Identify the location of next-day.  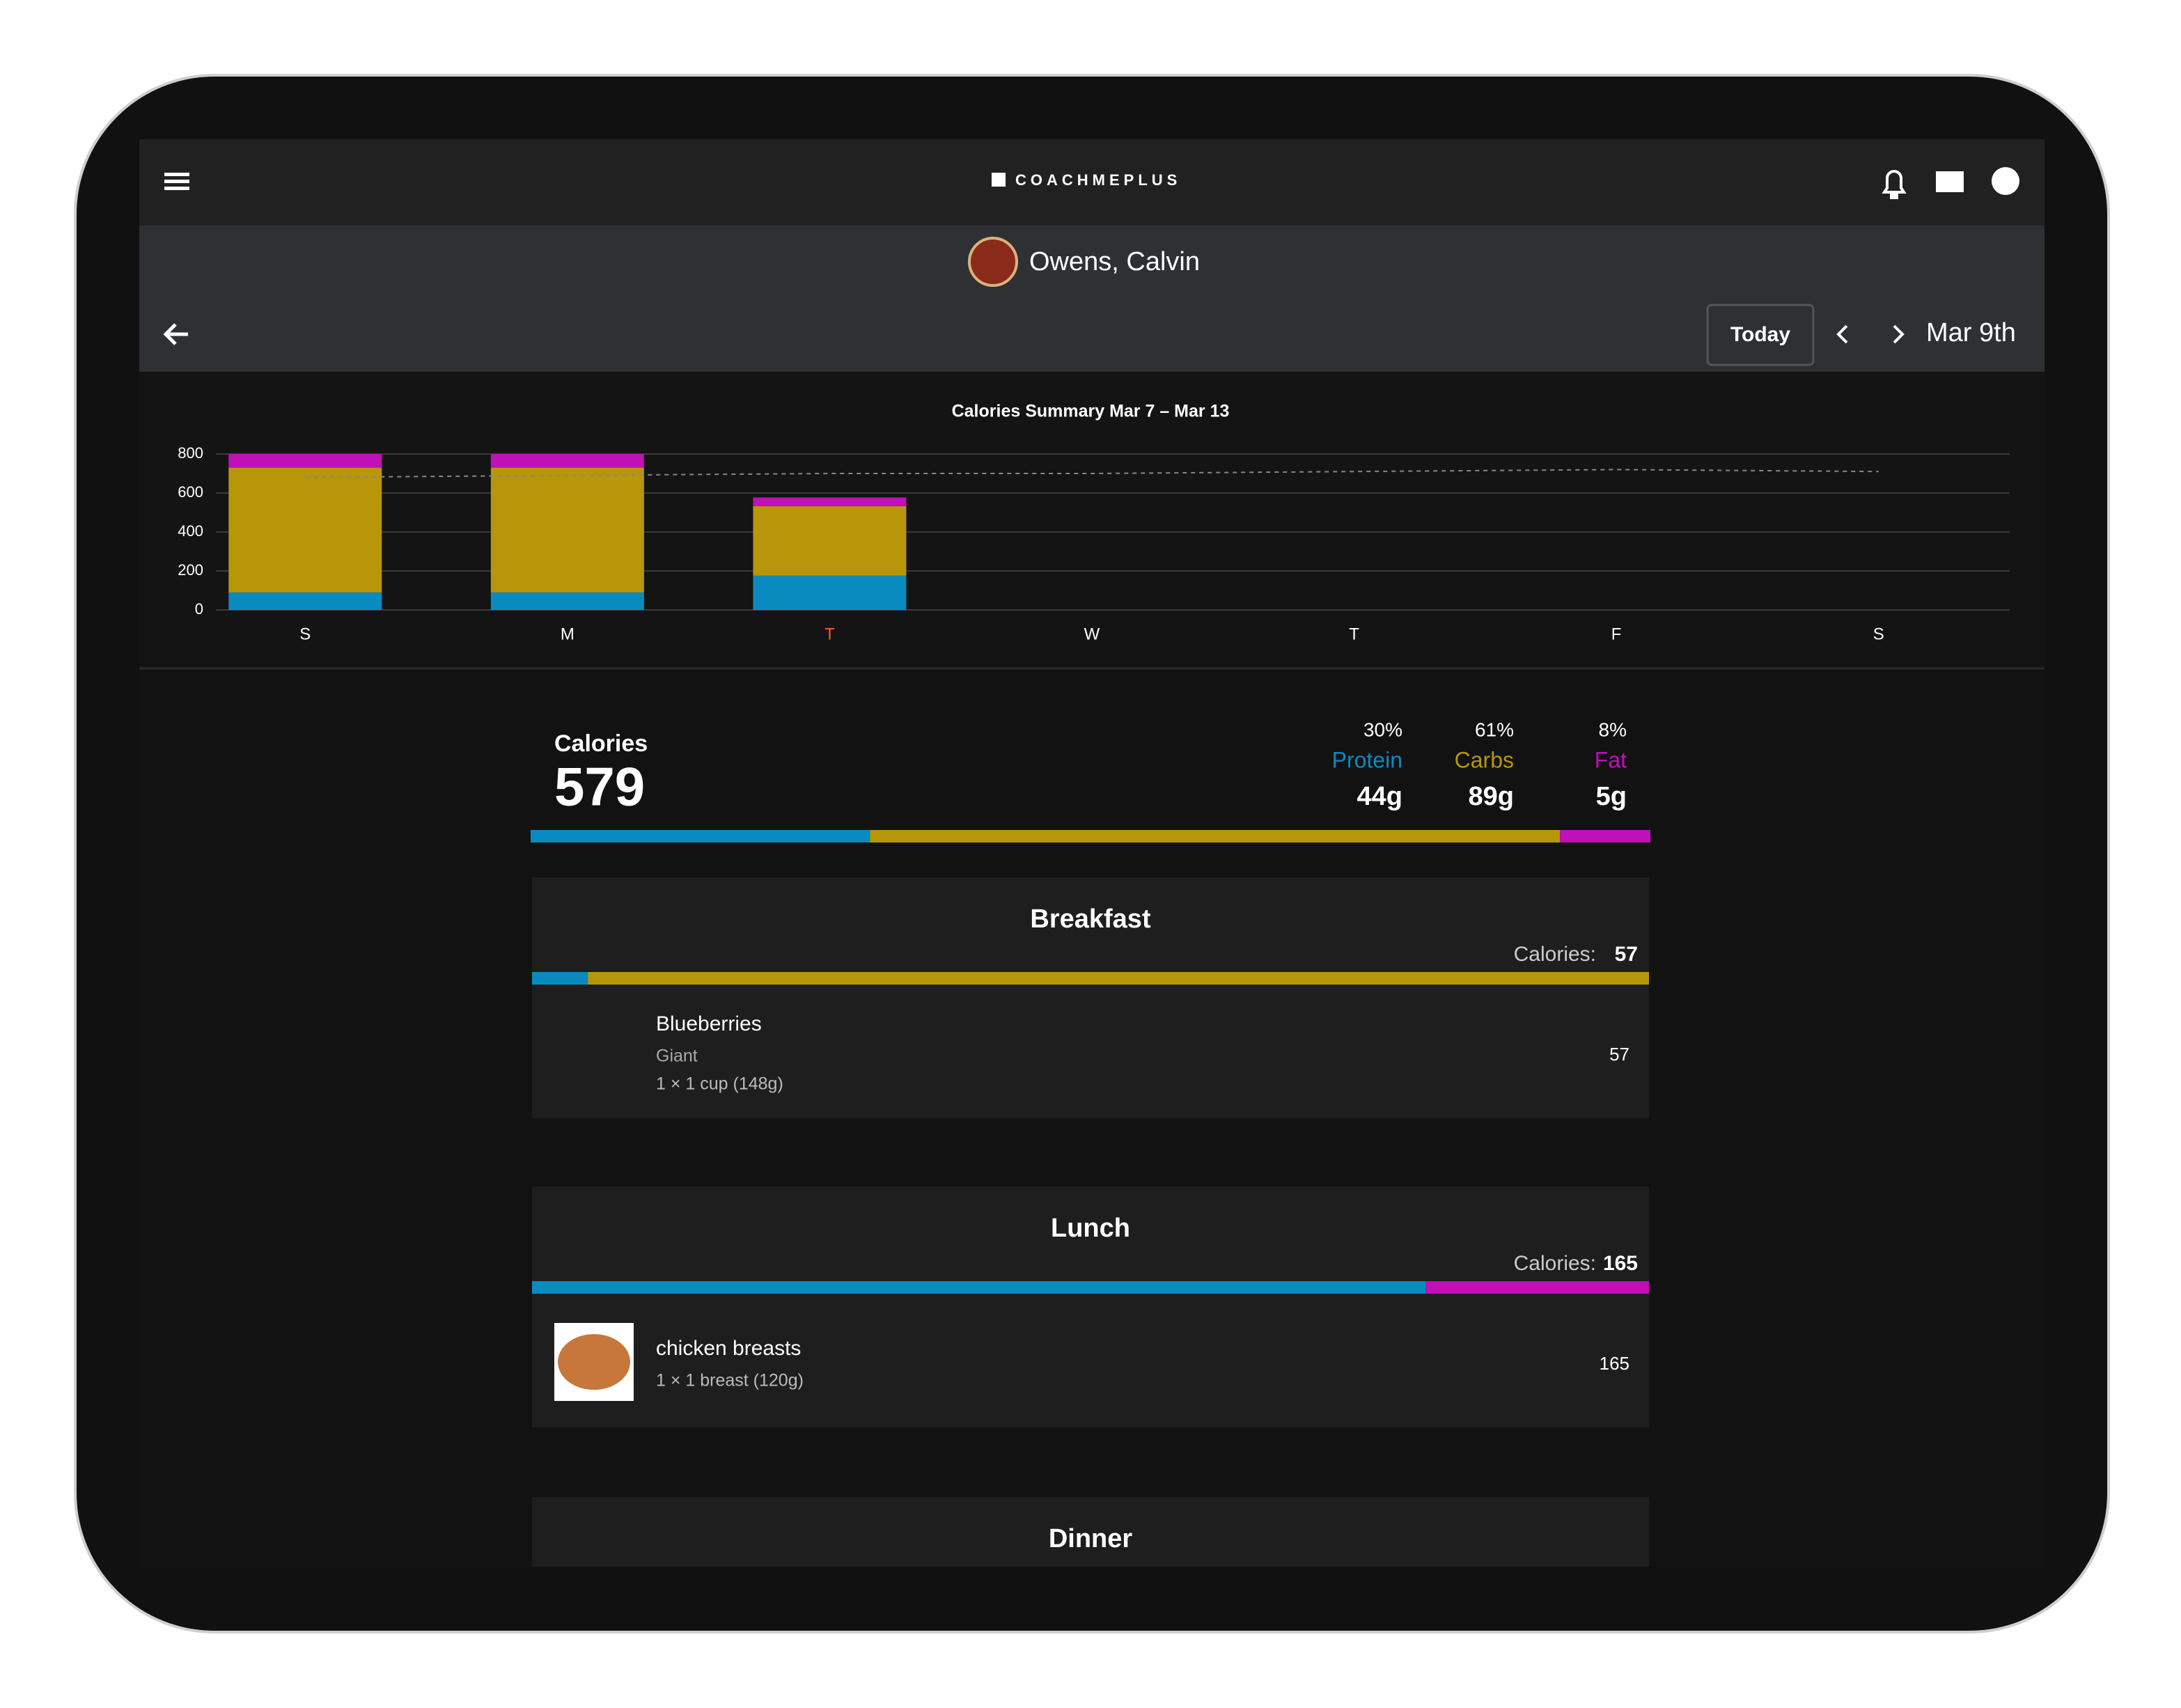
(1899, 334).